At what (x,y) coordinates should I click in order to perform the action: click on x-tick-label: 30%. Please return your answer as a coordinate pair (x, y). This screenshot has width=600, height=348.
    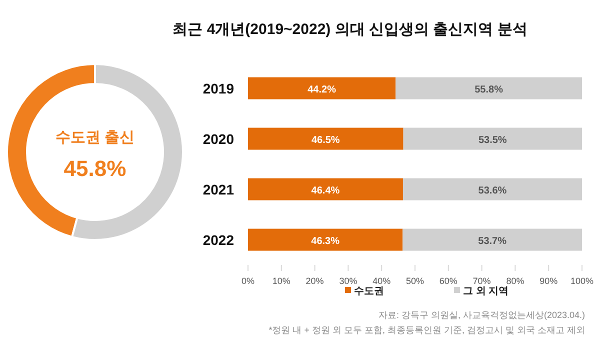
    Looking at the image, I should click on (348, 281).